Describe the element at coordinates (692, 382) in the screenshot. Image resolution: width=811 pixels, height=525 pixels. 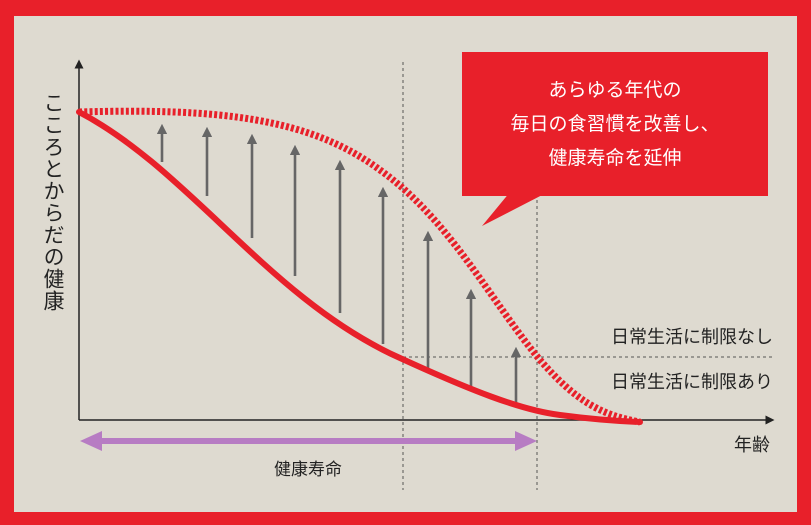
I see `threshold-below-label: 日常生活に制限あり` at that location.